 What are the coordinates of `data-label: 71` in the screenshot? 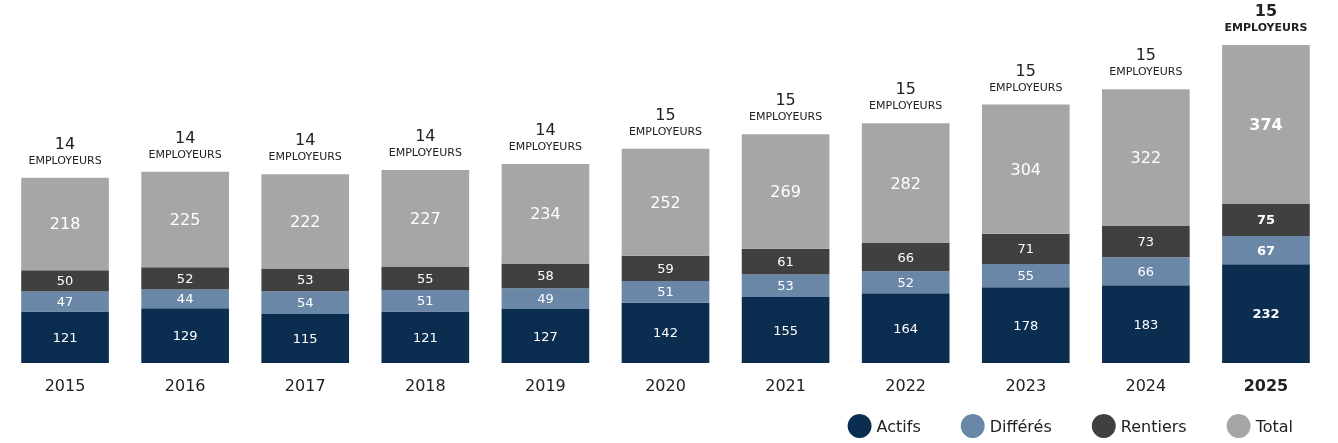 It's located at (1026, 249).